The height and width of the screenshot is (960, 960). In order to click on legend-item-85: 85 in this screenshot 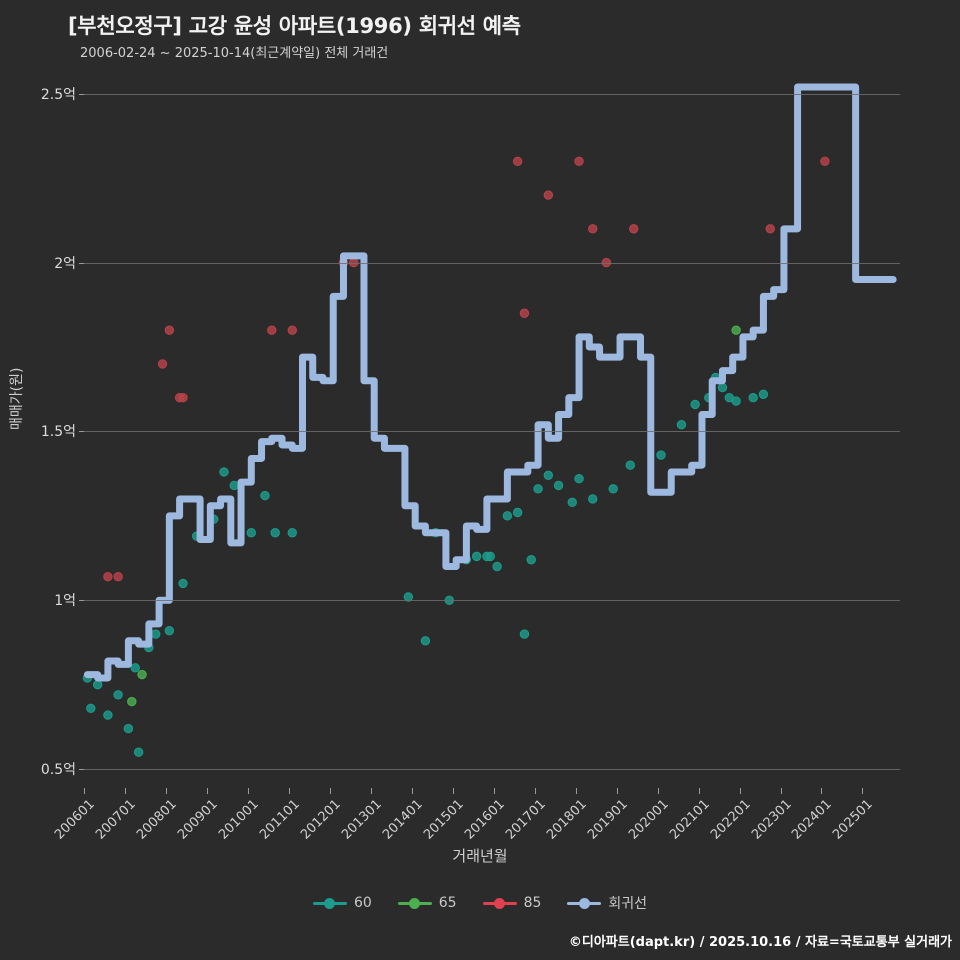, I will do `click(512, 903)`.